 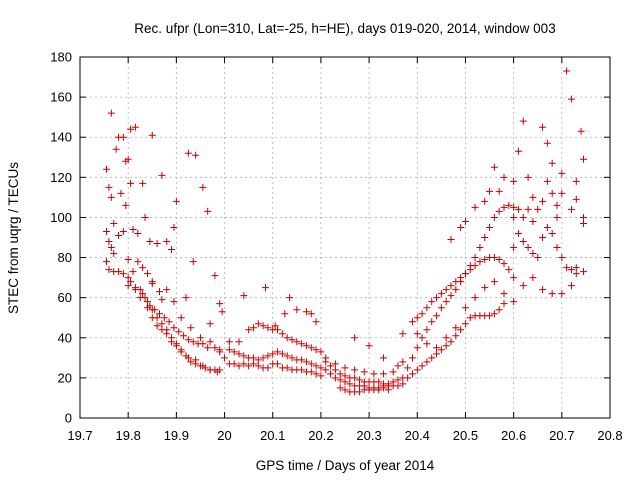 What do you see at coordinates (79, 435) in the screenshot?
I see `x-tick-label: 19.7` at bounding box center [79, 435].